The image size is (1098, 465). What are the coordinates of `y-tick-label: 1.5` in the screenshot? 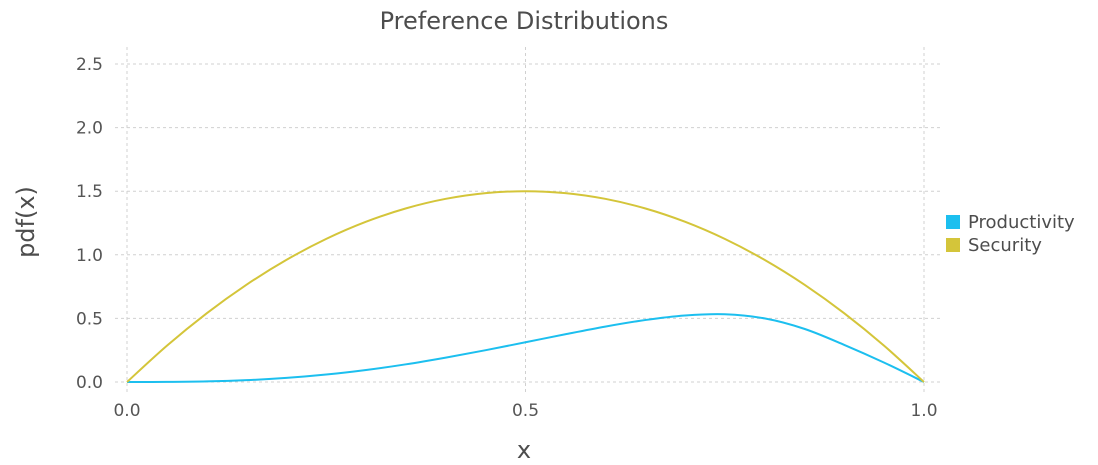 It's located at (89, 192).